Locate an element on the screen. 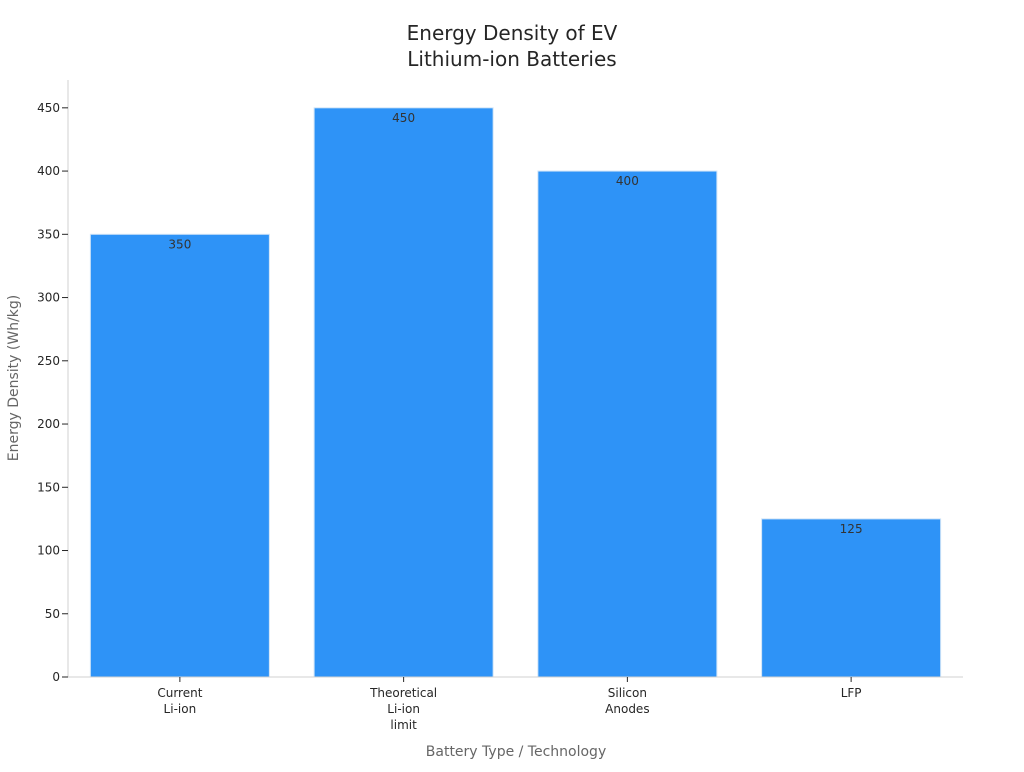 This screenshot has height=772, width=1024. y-axis: 0 50 100 150 200 250 300 350 400 450 is located at coordinates (53, 382).